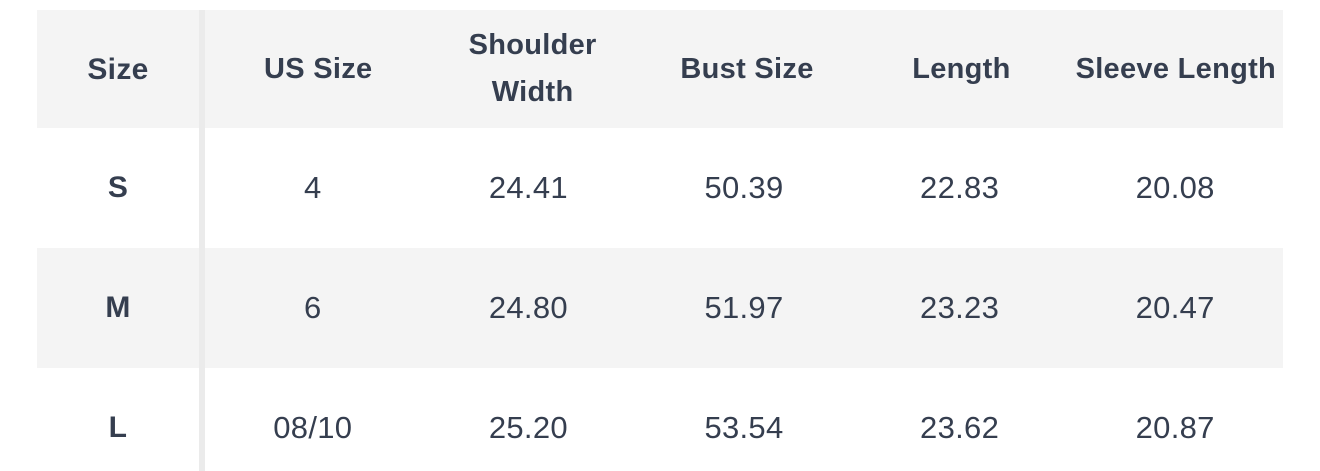  What do you see at coordinates (313, 187) in the screenshot?
I see `us-size-value: 4` at bounding box center [313, 187].